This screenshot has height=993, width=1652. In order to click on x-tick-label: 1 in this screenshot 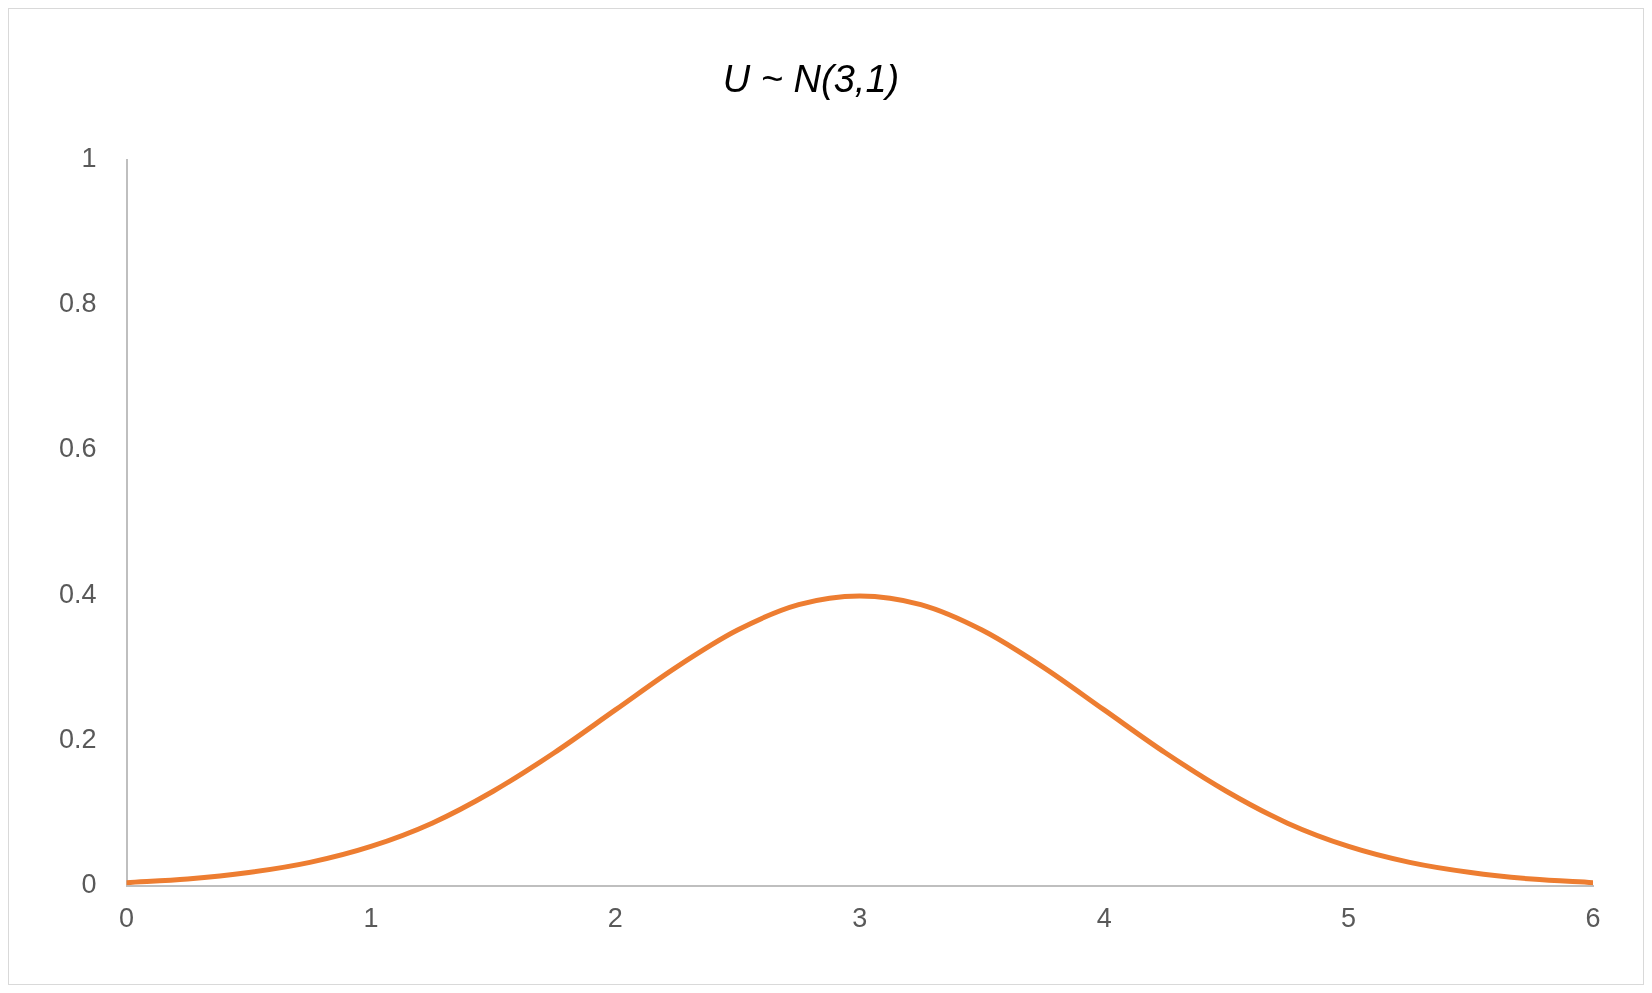, I will do `click(371, 918)`.